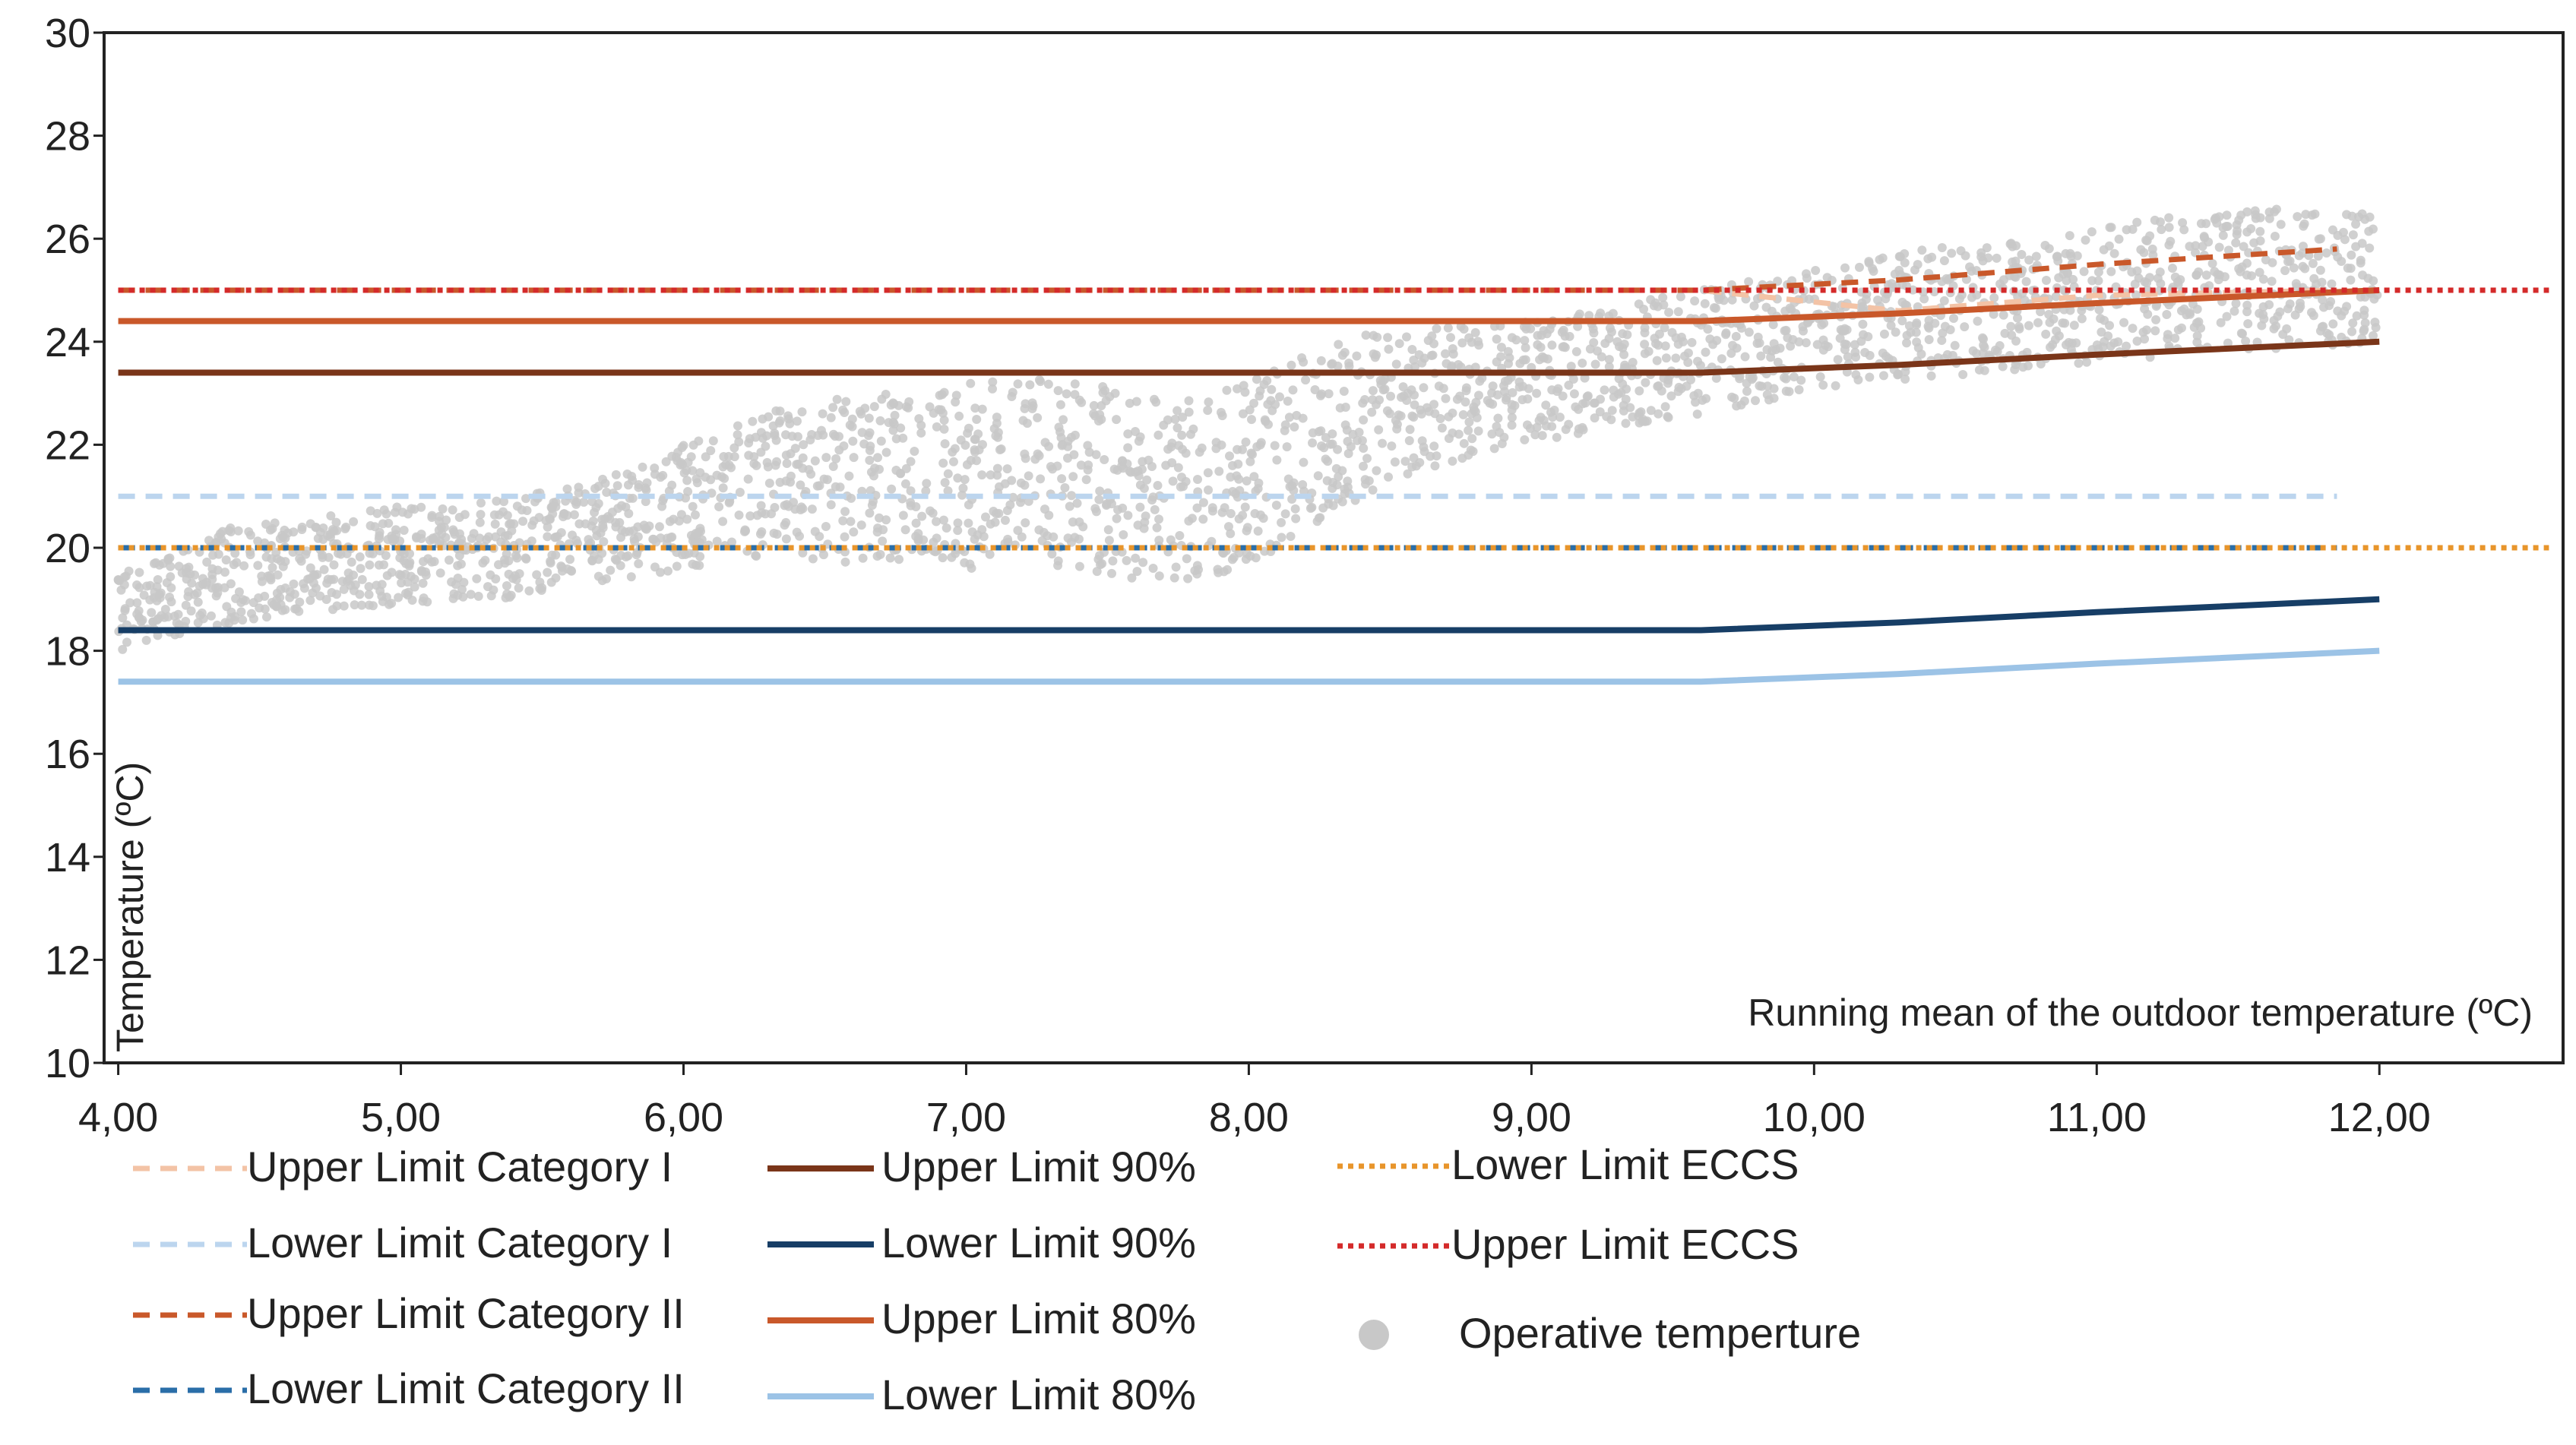 The height and width of the screenshot is (1445, 2576). What do you see at coordinates (67, 858) in the screenshot?
I see `y-tick-label: 14` at bounding box center [67, 858].